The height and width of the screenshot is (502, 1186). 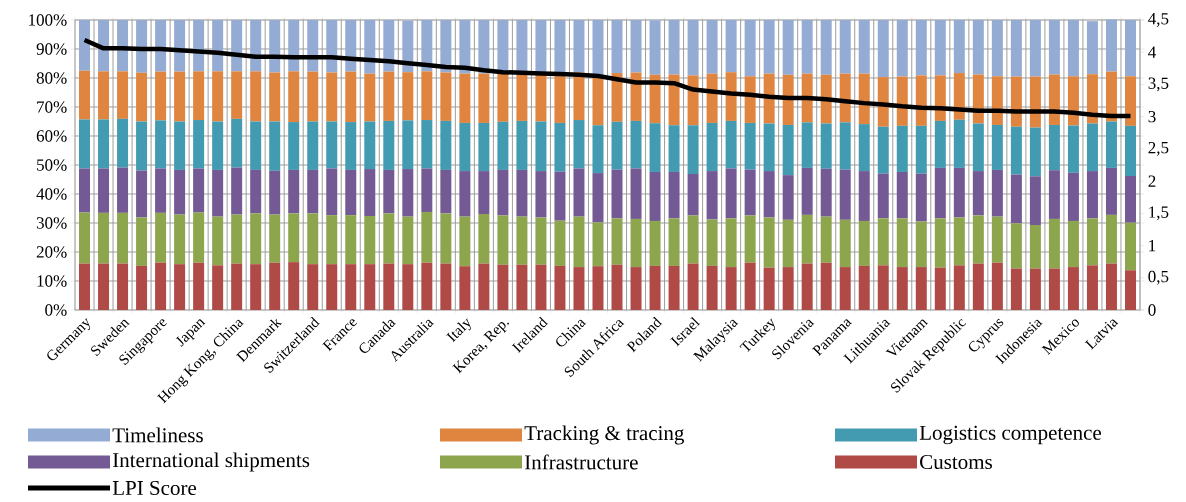 What do you see at coordinates (1152, 181) in the screenshot?
I see `y2-tick-label: 2` at bounding box center [1152, 181].